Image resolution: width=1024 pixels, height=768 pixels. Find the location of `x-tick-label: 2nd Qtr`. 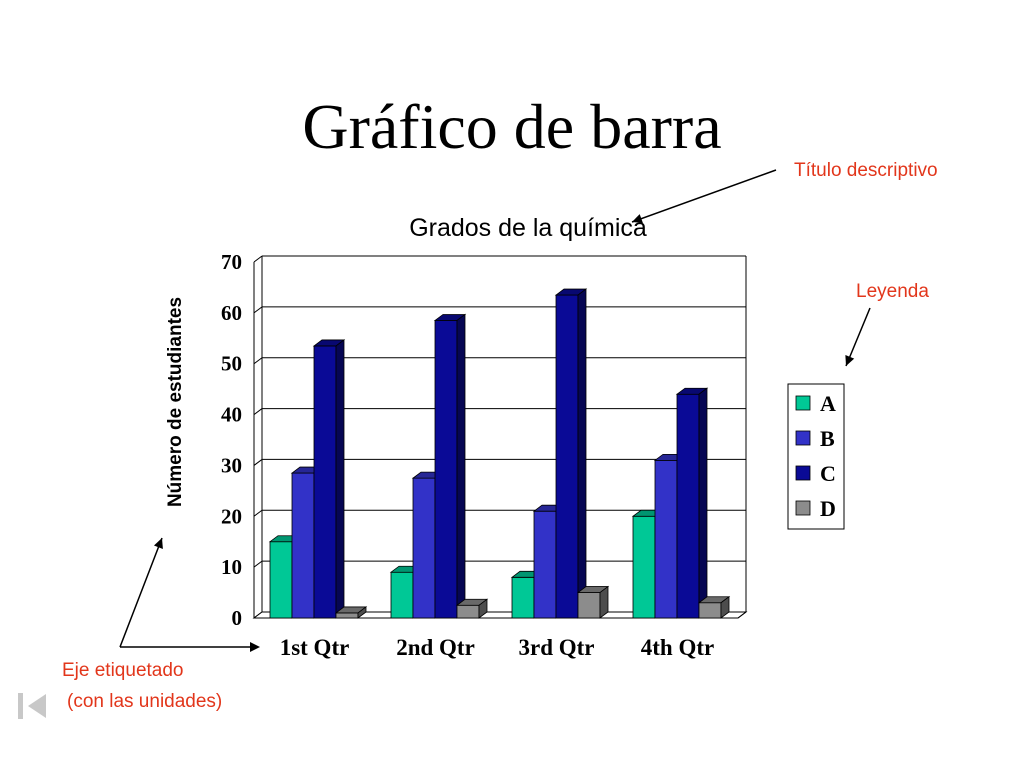

x-tick-label: 2nd Qtr is located at coordinates (435, 647).